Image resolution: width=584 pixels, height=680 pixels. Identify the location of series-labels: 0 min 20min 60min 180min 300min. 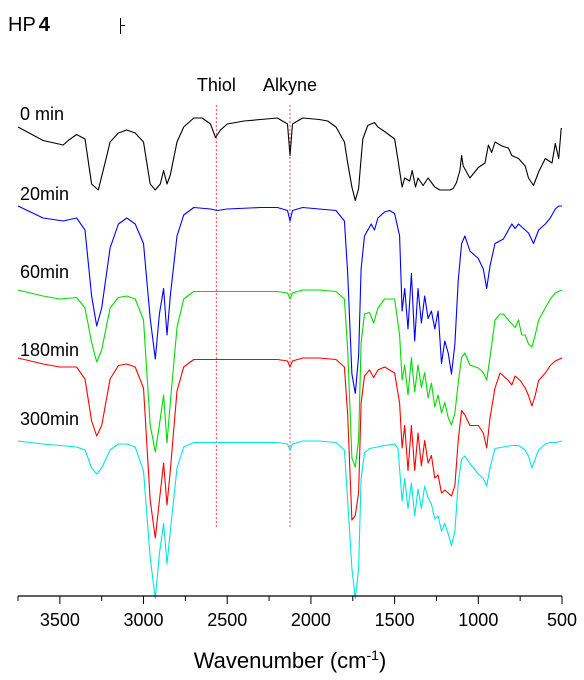
(49, 266).